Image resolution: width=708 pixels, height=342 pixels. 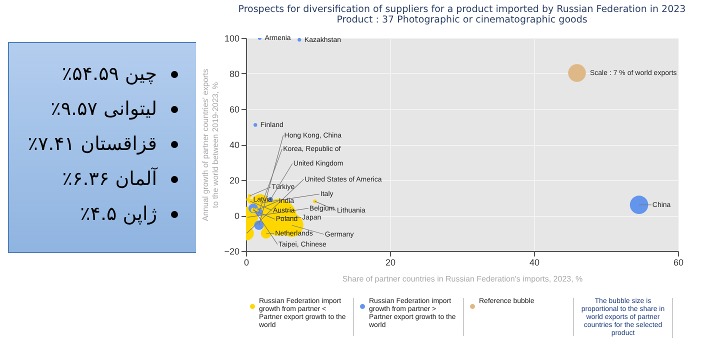 What do you see at coordinates (234, 109) in the screenshot?
I see `y-tick-label: 60` at bounding box center [234, 109].